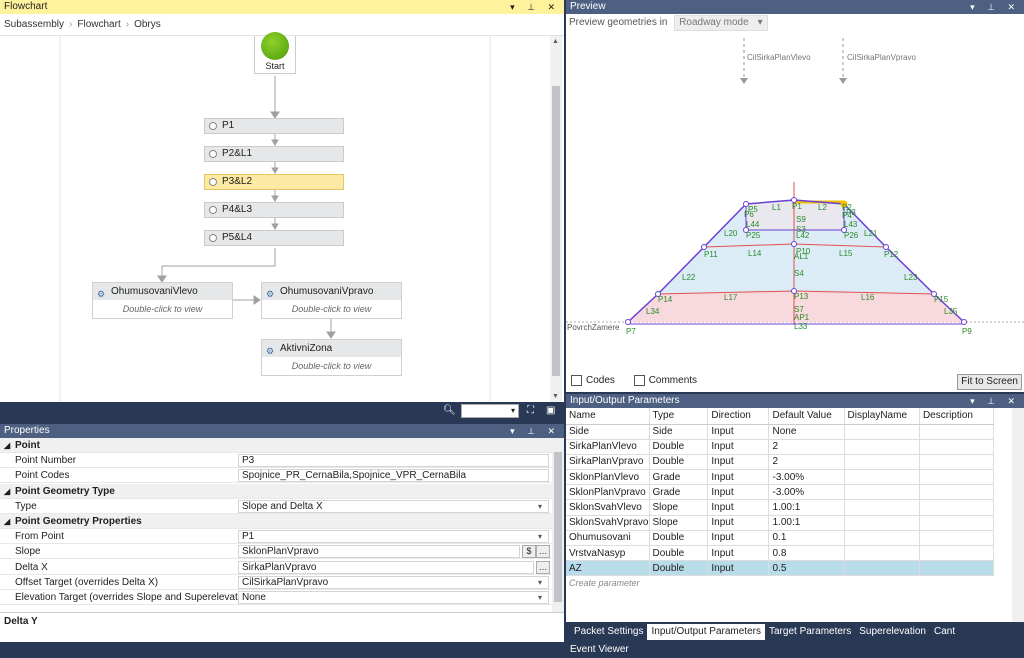 This screenshot has width=1024, height=658. Describe the element at coordinates (806, 477) in the screenshot. I see `table-cell: -3.00%` at that location.